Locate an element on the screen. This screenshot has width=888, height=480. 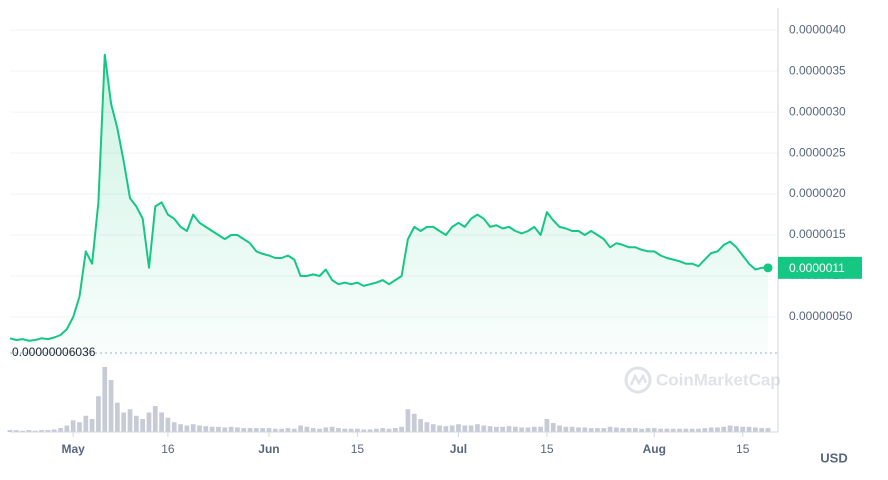
y-tick-label: 0.0000020 is located at coordinates (817, 193).